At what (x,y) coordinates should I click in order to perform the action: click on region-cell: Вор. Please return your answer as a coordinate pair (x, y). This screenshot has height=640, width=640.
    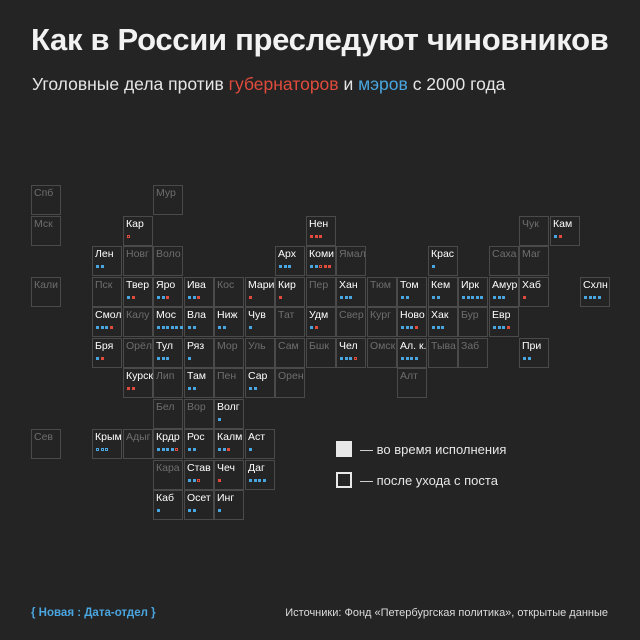
    Looking at the image, I should click on (199, 414).